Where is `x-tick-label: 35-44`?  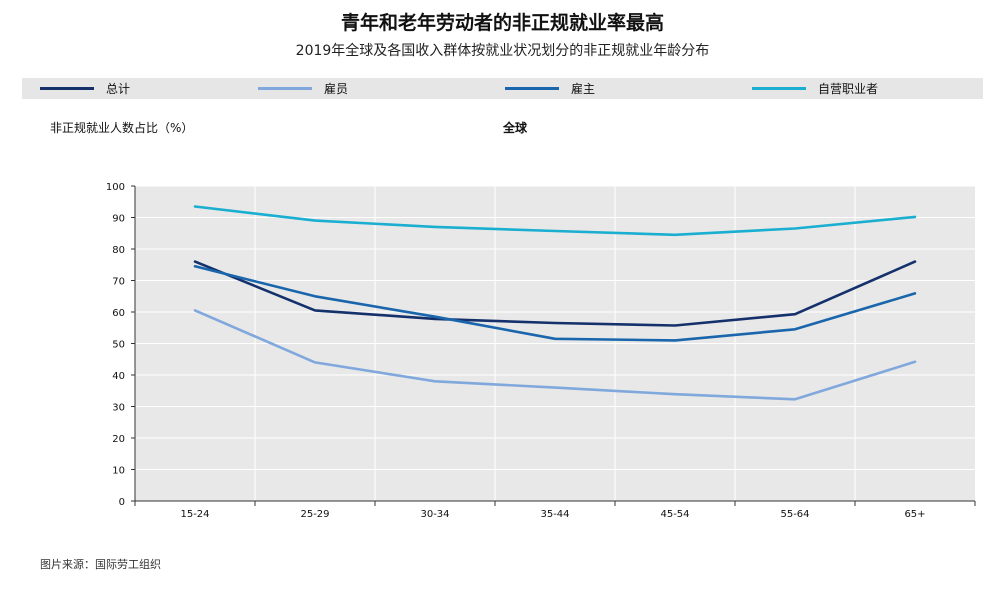
x-tick-label: 35-44 is located at coordinates (554, 514).